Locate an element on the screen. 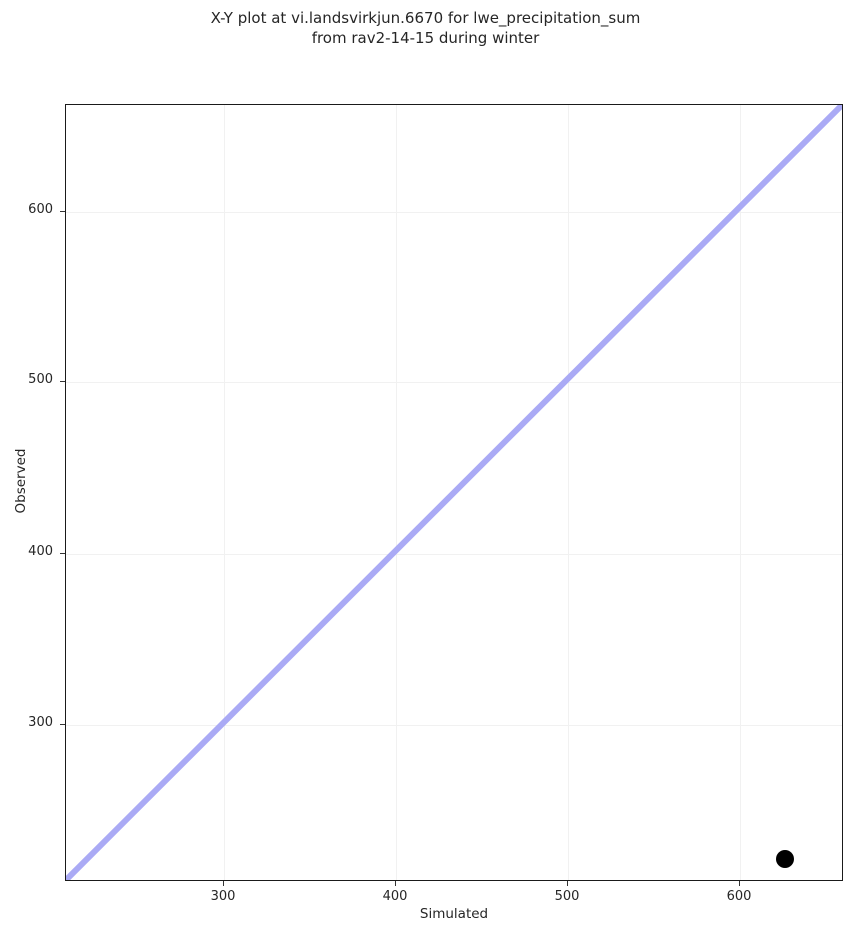  ticklabel-x-300: 300 is located at coordinates (223, 896).